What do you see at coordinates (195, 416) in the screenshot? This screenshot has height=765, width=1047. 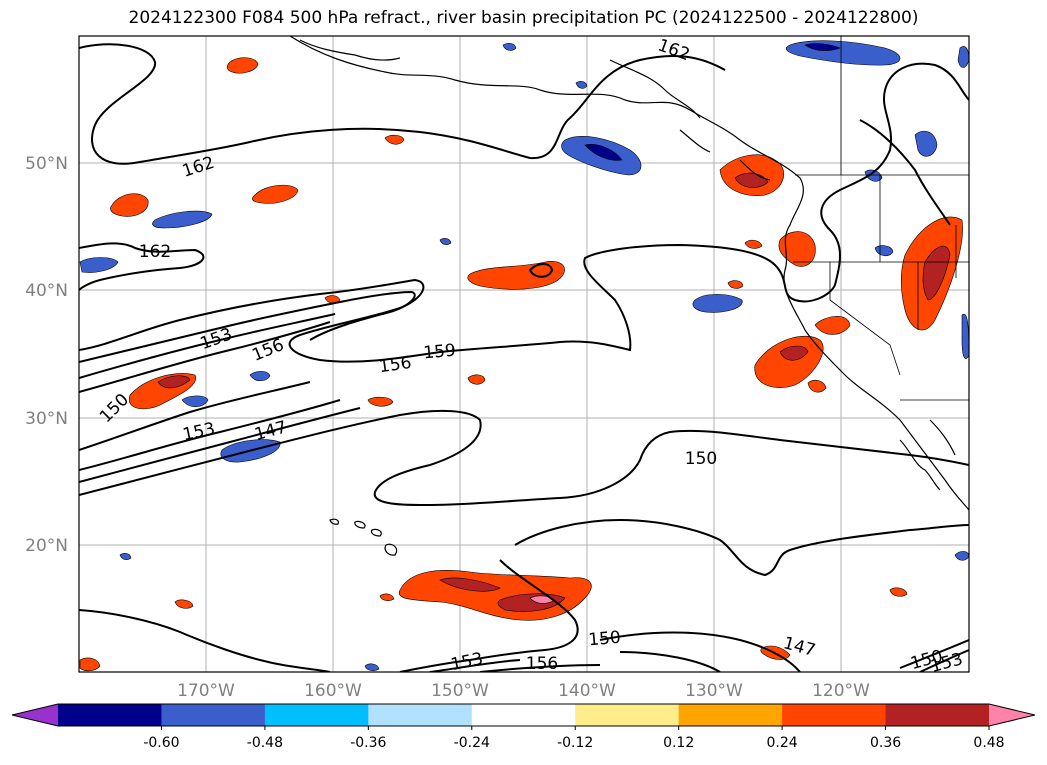 I see `contour-147-west` at bounding box center [195, 416].